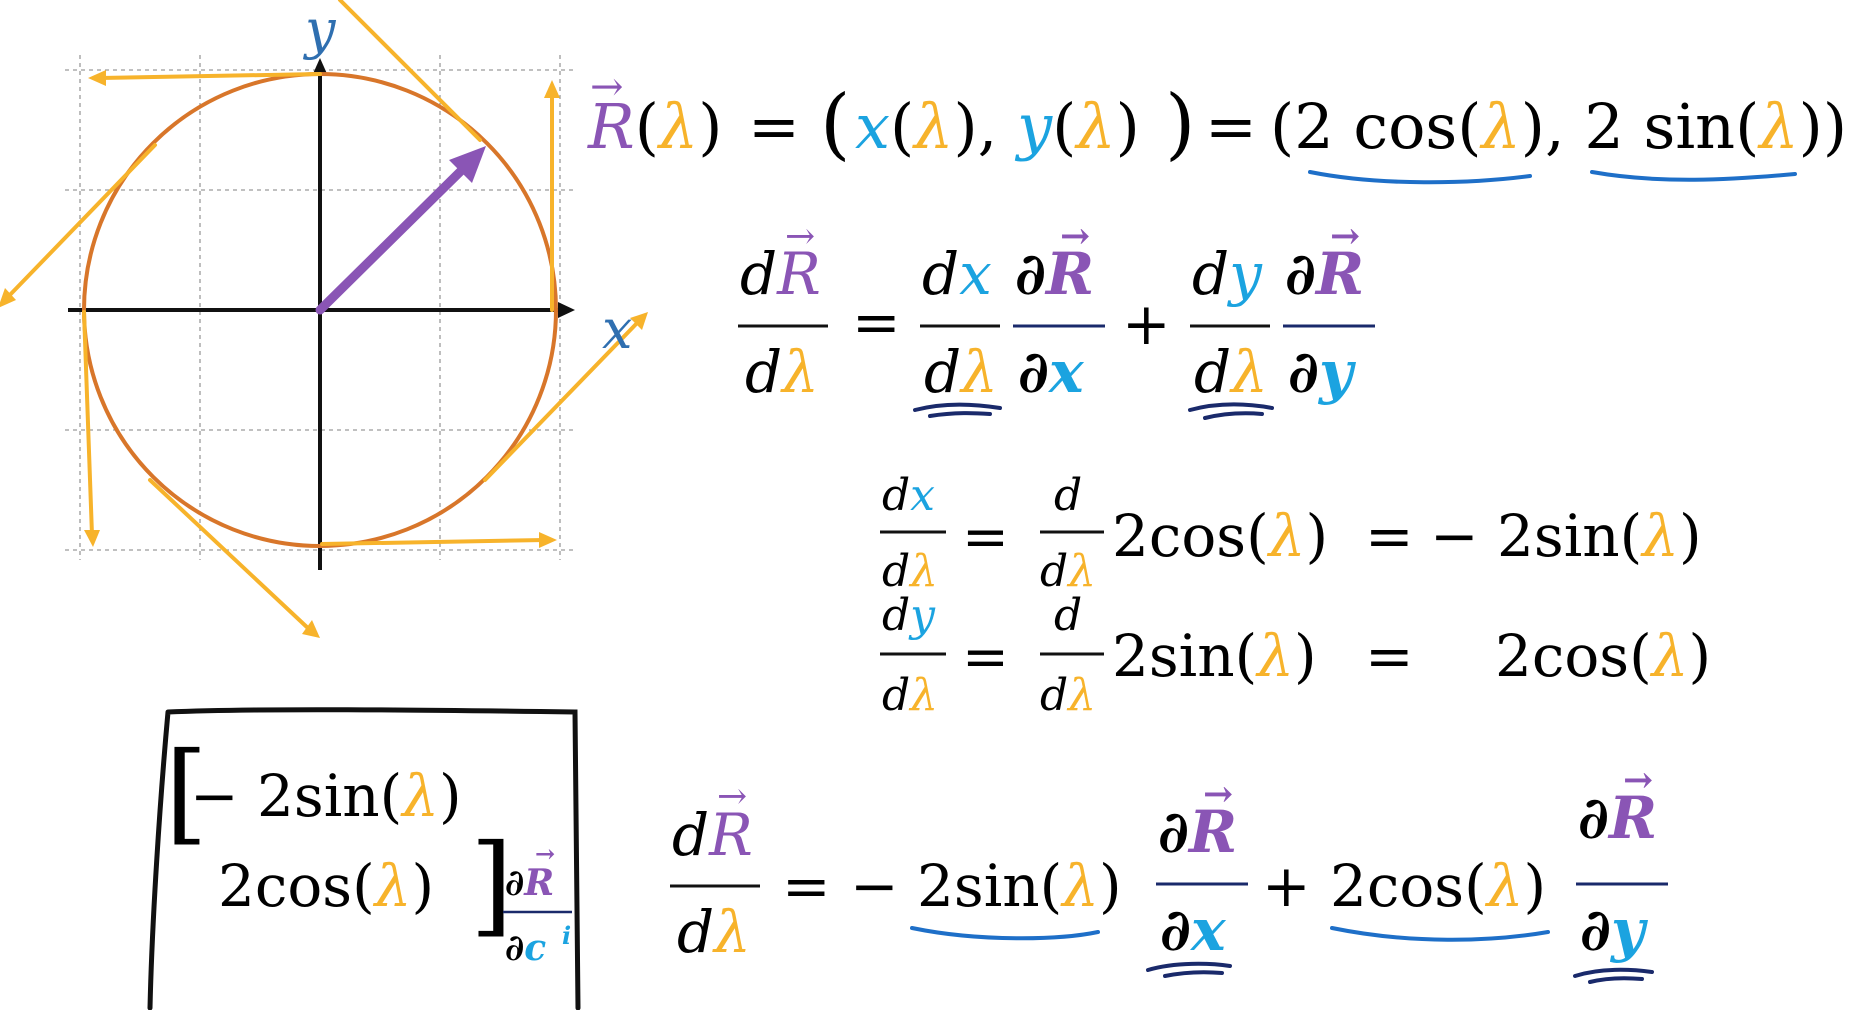 Image resolution: width=1856 pixels, height=1010 pixels. Describe the element at coordinates (1189, 969) in the screenshot. I see `pen-underline-final-dx` at that location.